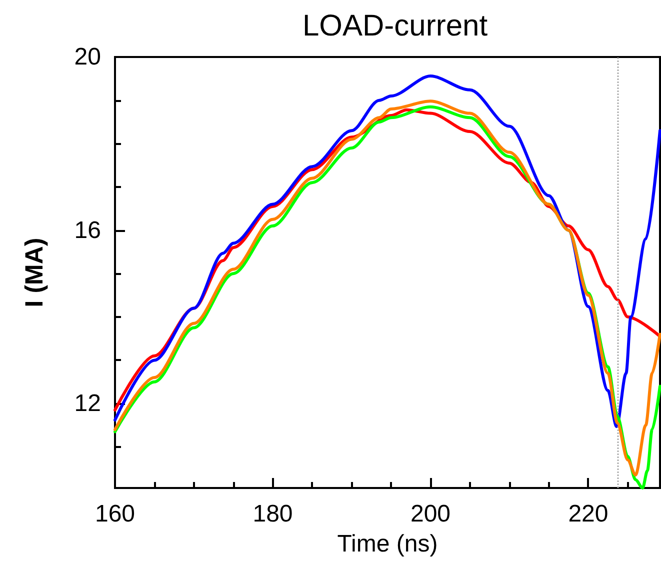 This screenshot has height=575, width=661. Describe the element at coordinates (115, 514) in the screenshot. I see `x-tick-label: 160` at that location.